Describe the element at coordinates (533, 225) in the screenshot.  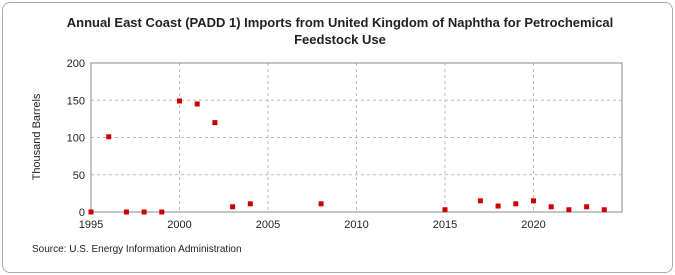
I see `x-tick-label: 2020` at that location.